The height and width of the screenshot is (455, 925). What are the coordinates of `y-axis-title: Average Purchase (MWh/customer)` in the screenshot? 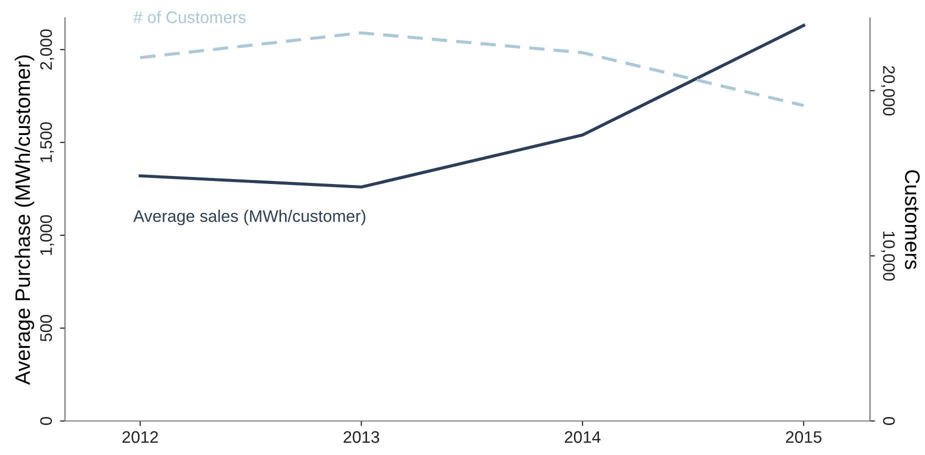 It's located at (24, 220).